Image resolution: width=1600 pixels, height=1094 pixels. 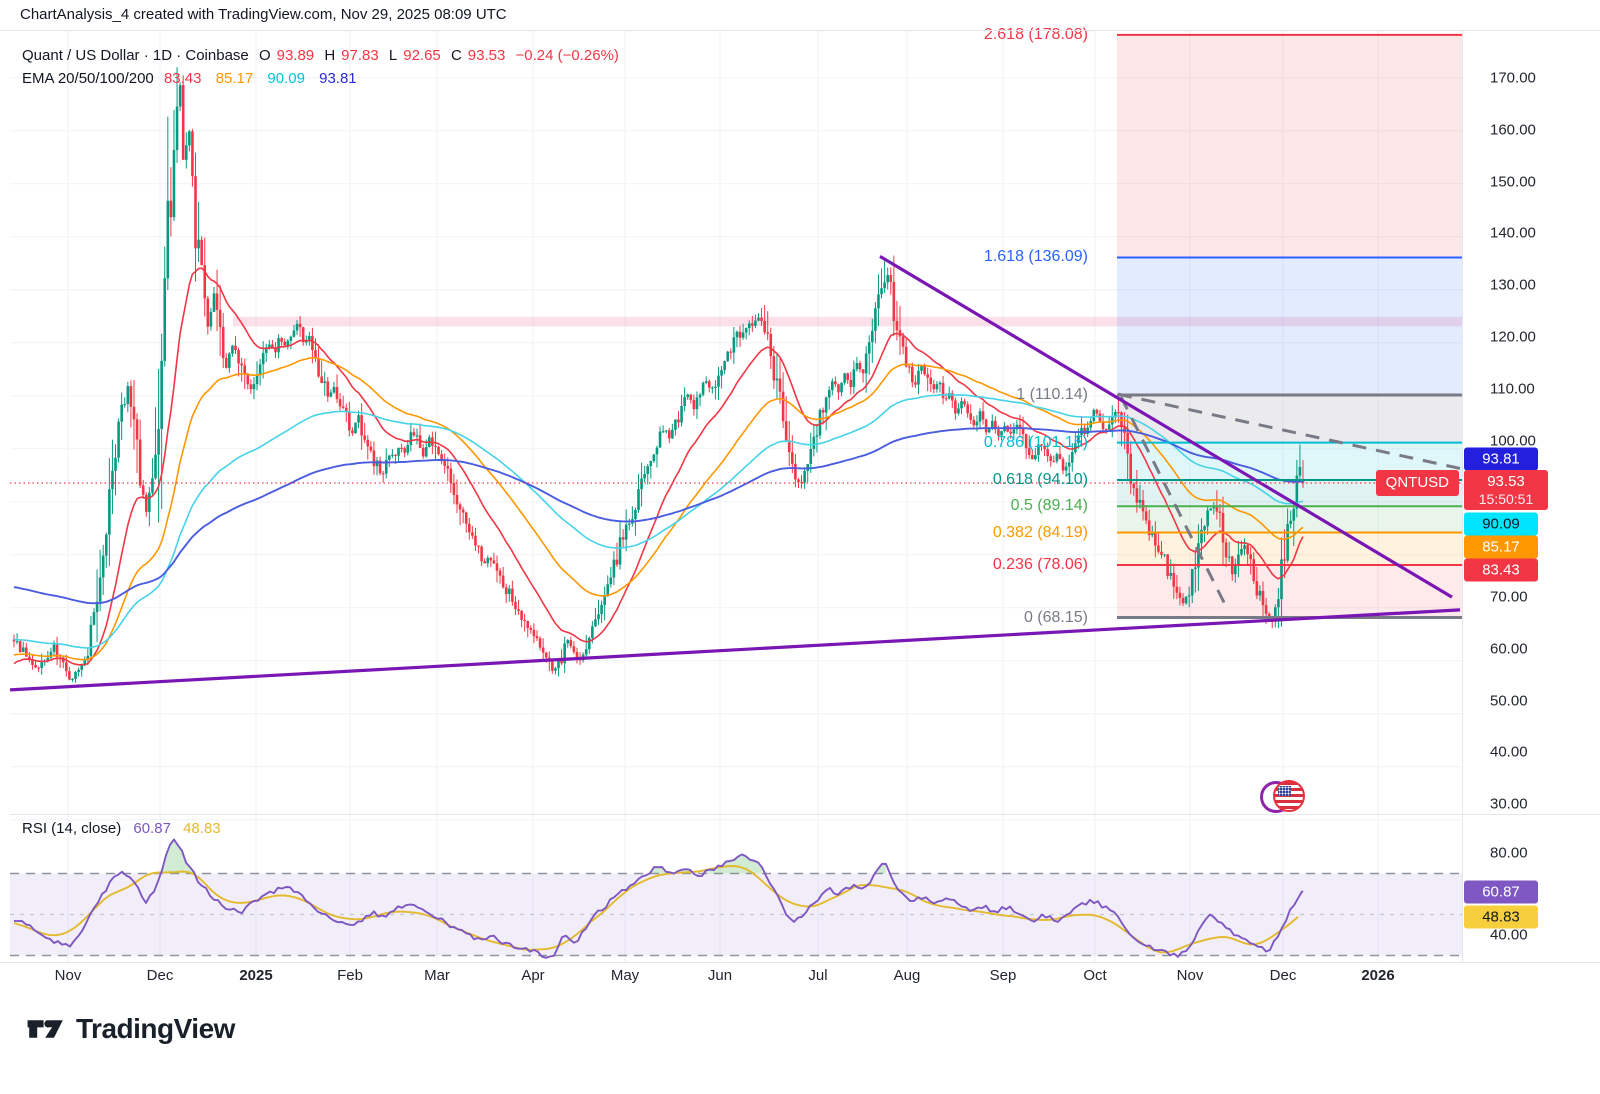 What do you see at coordinates (45, 1029) in the screenshot?
I see `tradingview-logo-icon` at bounding box center [45, 1029].